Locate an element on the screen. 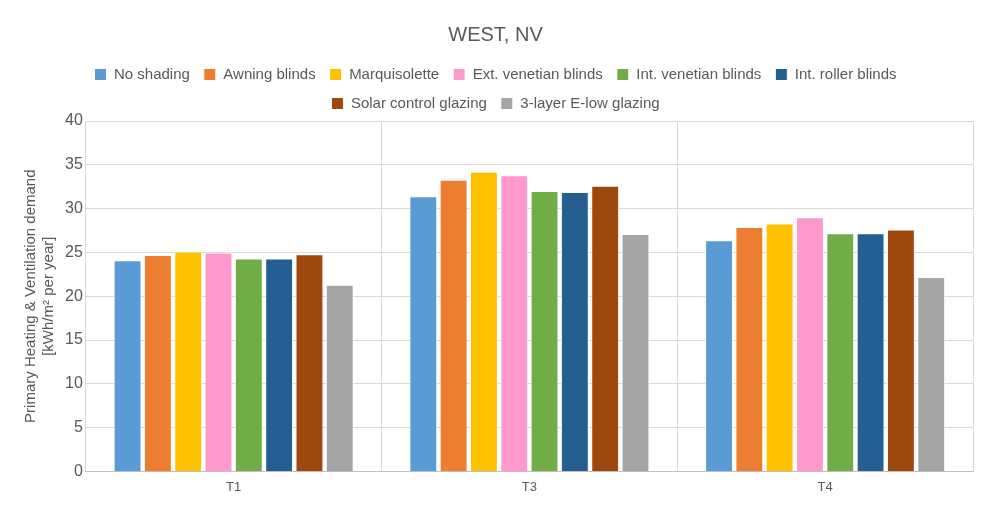  legend-label: Marquisolette is located at coordinates (394, 73).